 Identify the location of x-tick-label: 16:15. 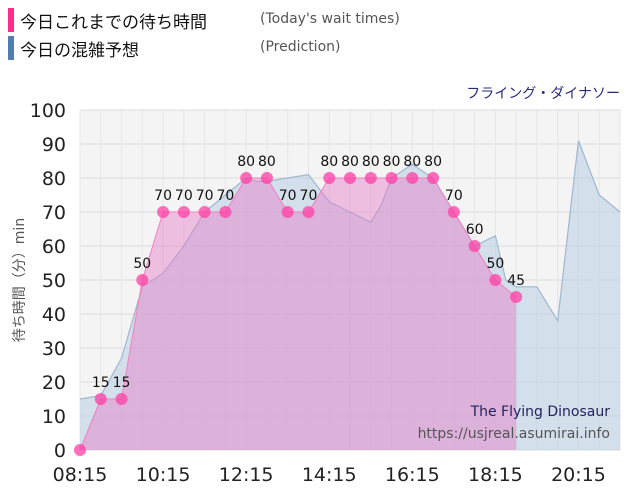
(412, 475).